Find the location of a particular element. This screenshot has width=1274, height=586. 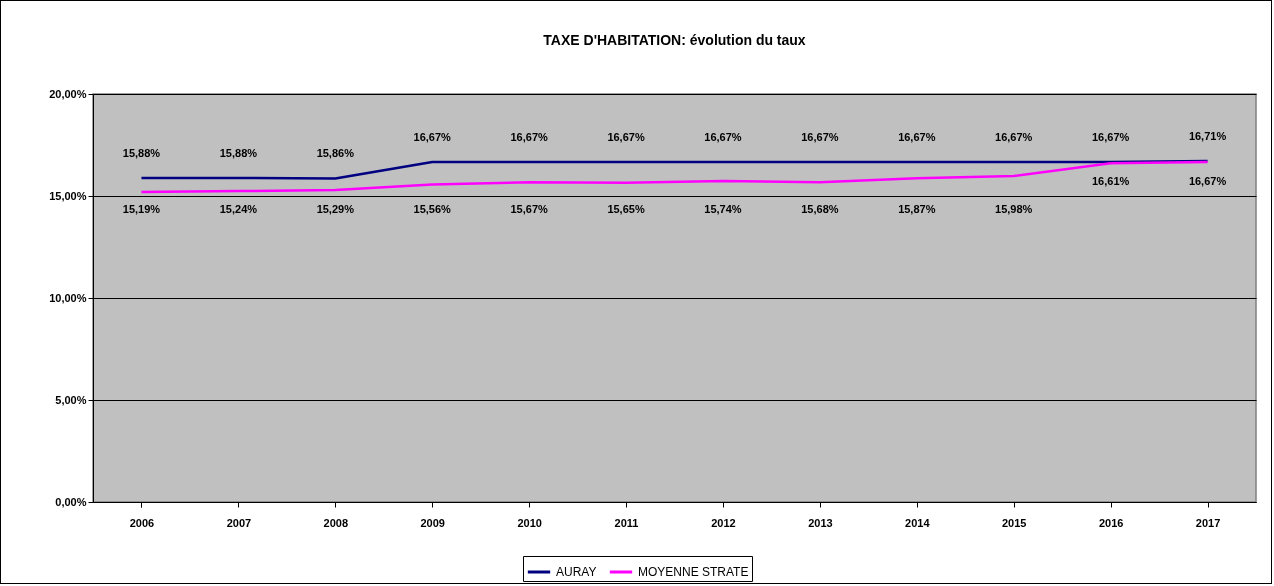

x-tick-label: 2016 is located at coordinates (1111, 522).